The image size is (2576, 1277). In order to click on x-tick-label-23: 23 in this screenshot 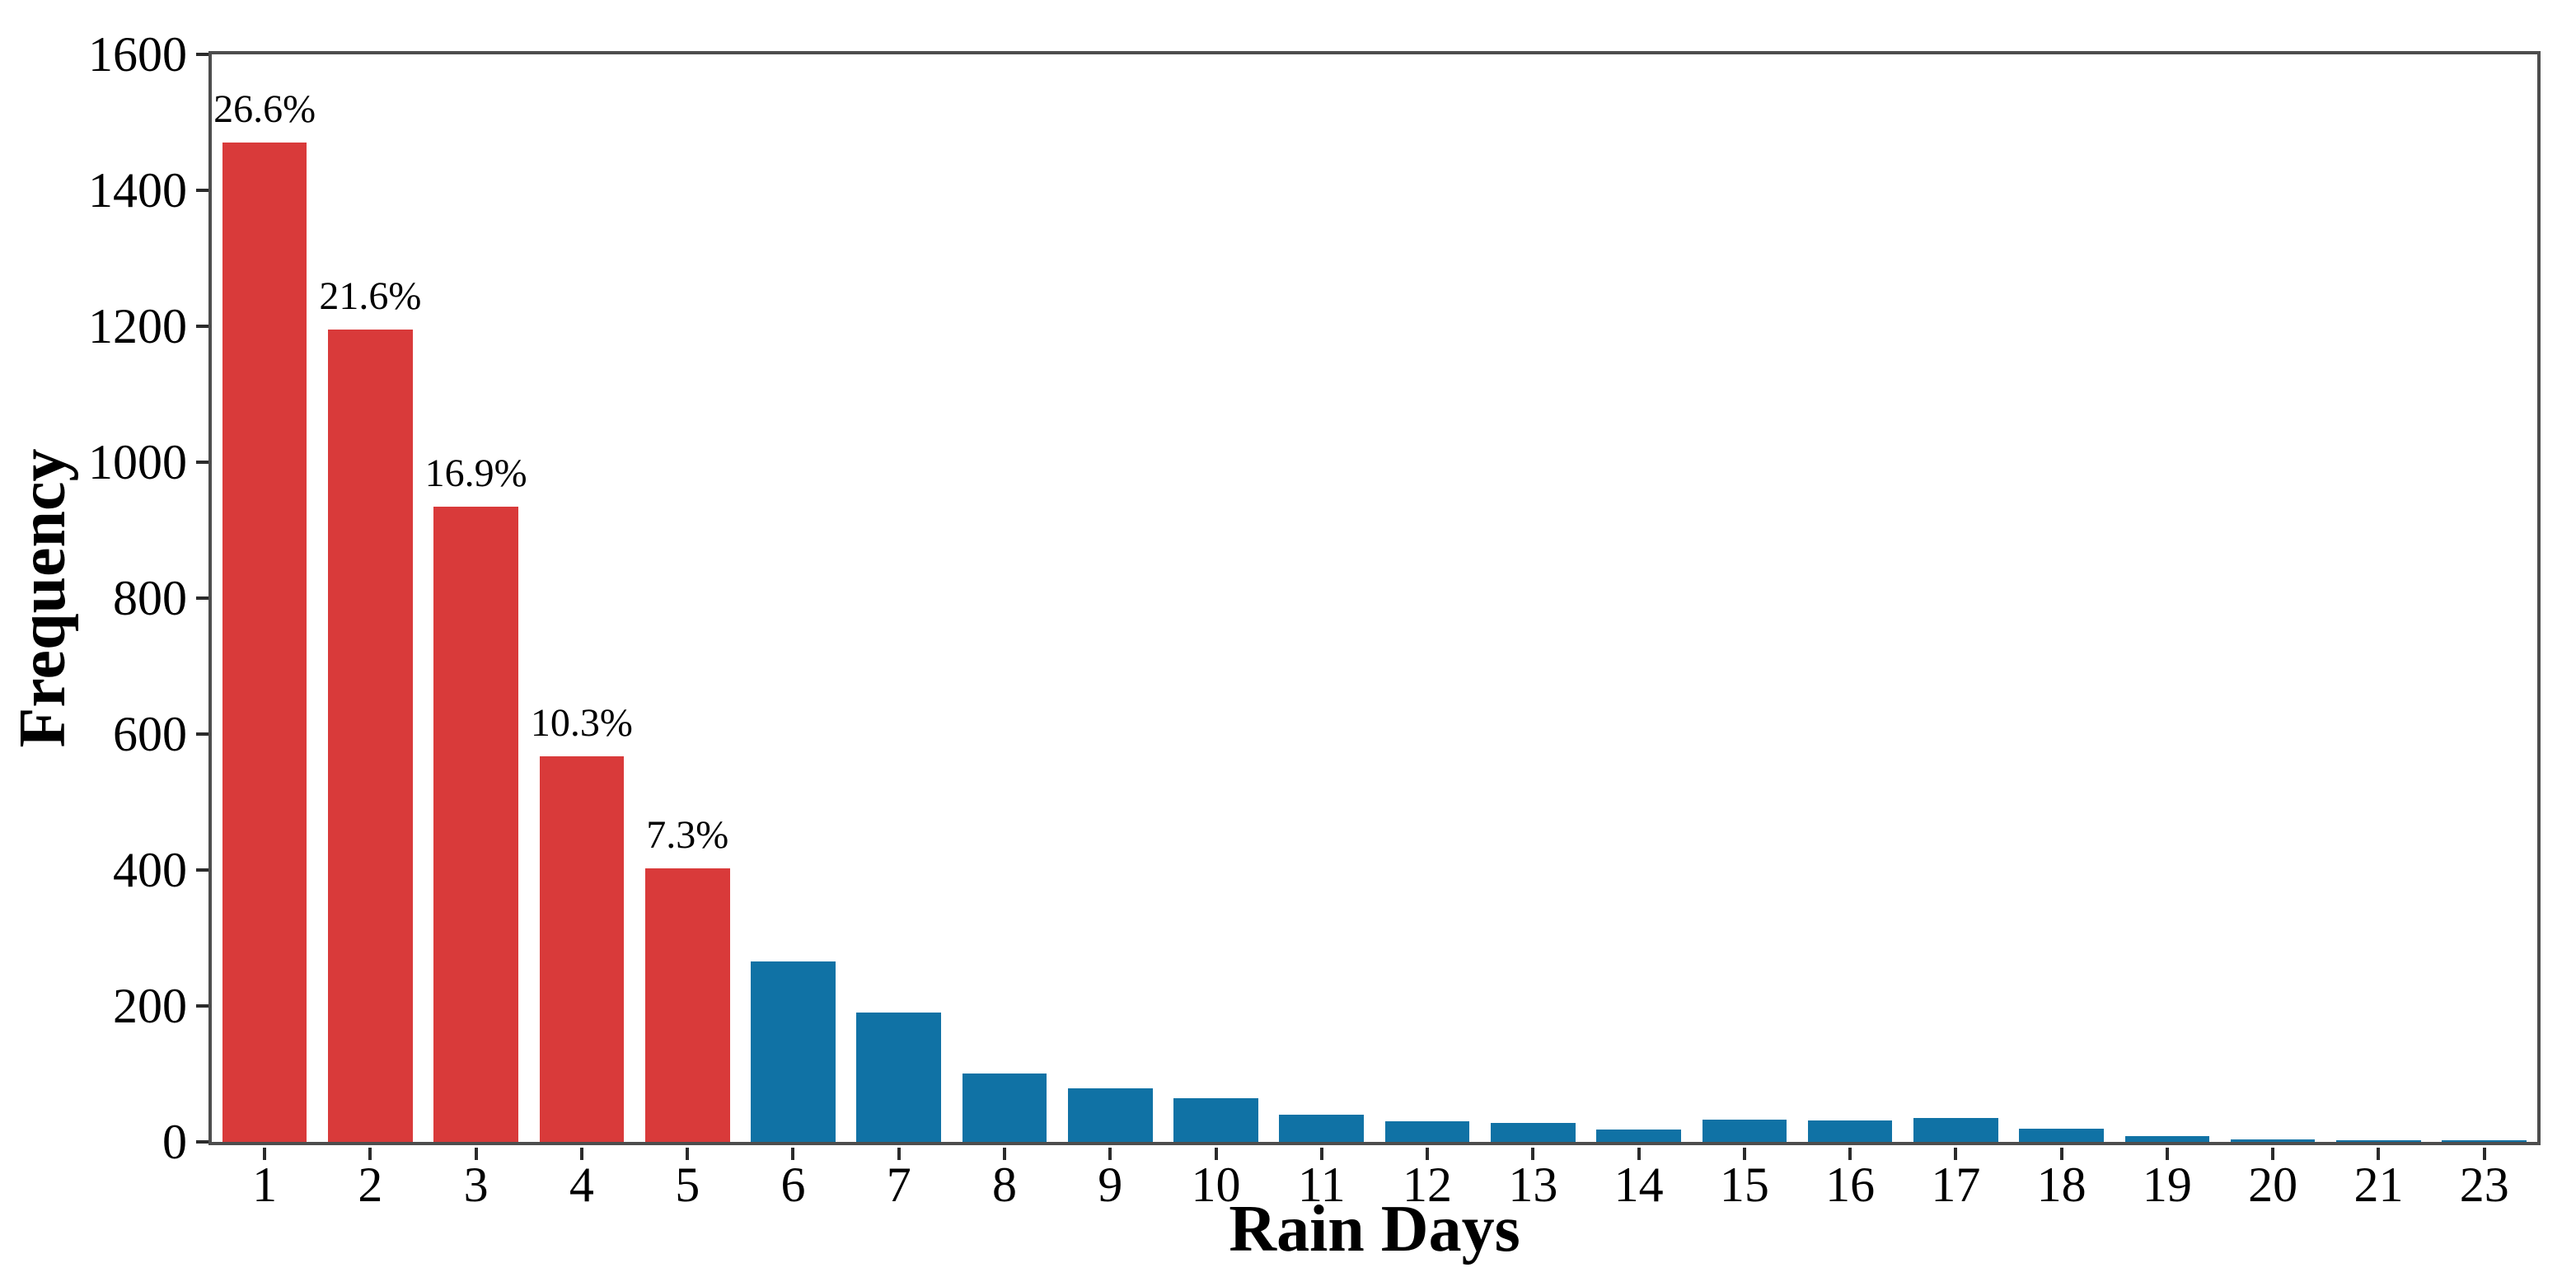, I will do `click(2484, 1185)`.